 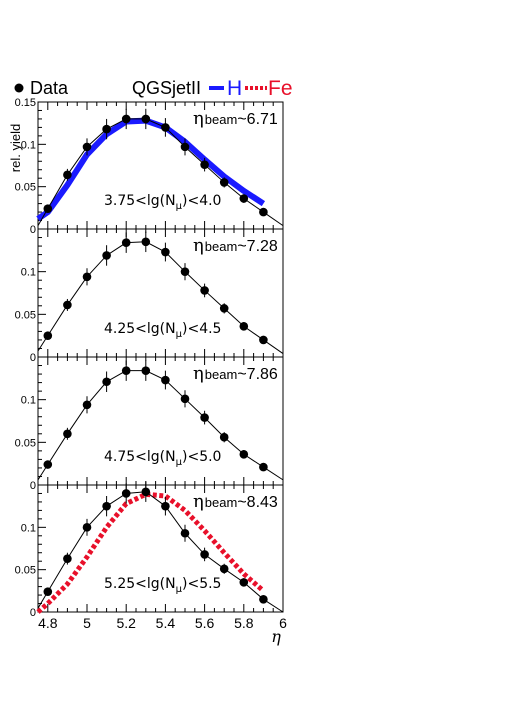 I want to click on cut-label: 4.25<lg(Nμ)<4.5, so click(x=162, y=330).